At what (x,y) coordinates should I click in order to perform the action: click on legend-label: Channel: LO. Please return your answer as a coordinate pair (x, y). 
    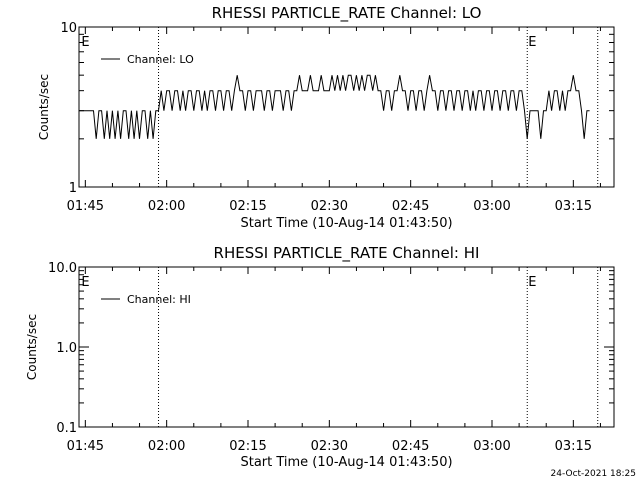
    Looking at the image, I should click on (160, 59).